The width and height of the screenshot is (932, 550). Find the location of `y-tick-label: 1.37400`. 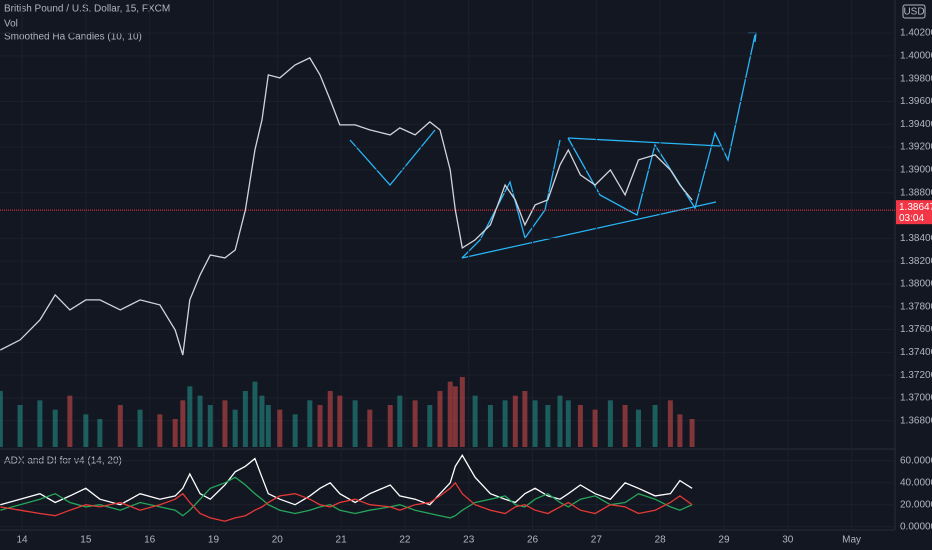

y-tick-label: 1.37400 is located at coordinates (916, 352).